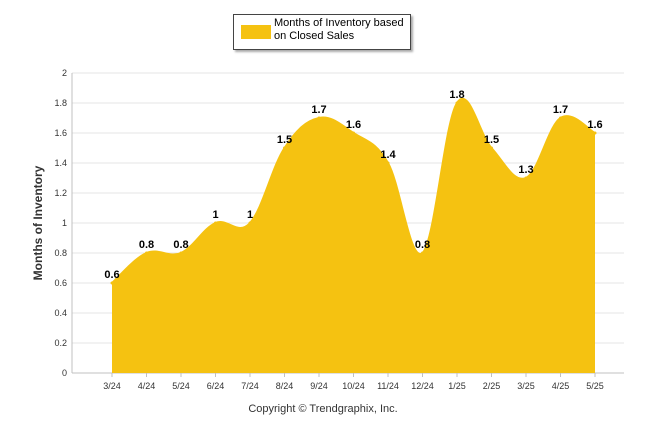 The height and width of the screenshot is (434, 646). I want to click on legend-swatch, so click(256, 32).